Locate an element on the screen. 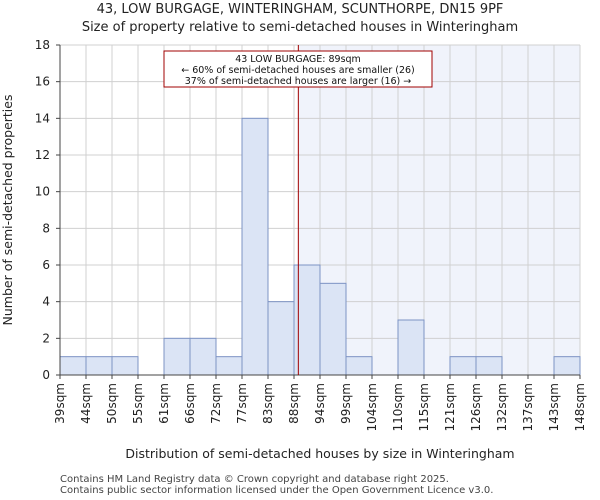  y-tick-label: 10 is located at coordinates (42, 192).